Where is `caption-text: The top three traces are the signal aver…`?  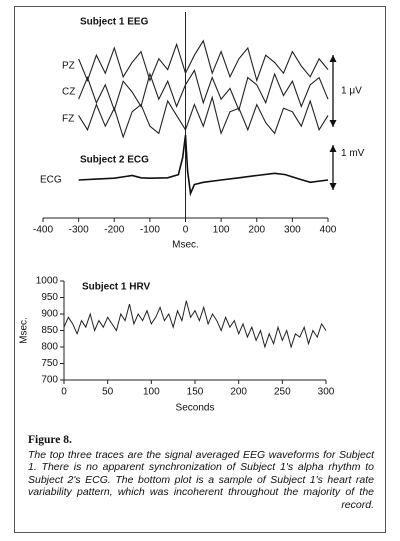
caption-text: The top three traces are the signal aver… is located at coordinates (201, 479).